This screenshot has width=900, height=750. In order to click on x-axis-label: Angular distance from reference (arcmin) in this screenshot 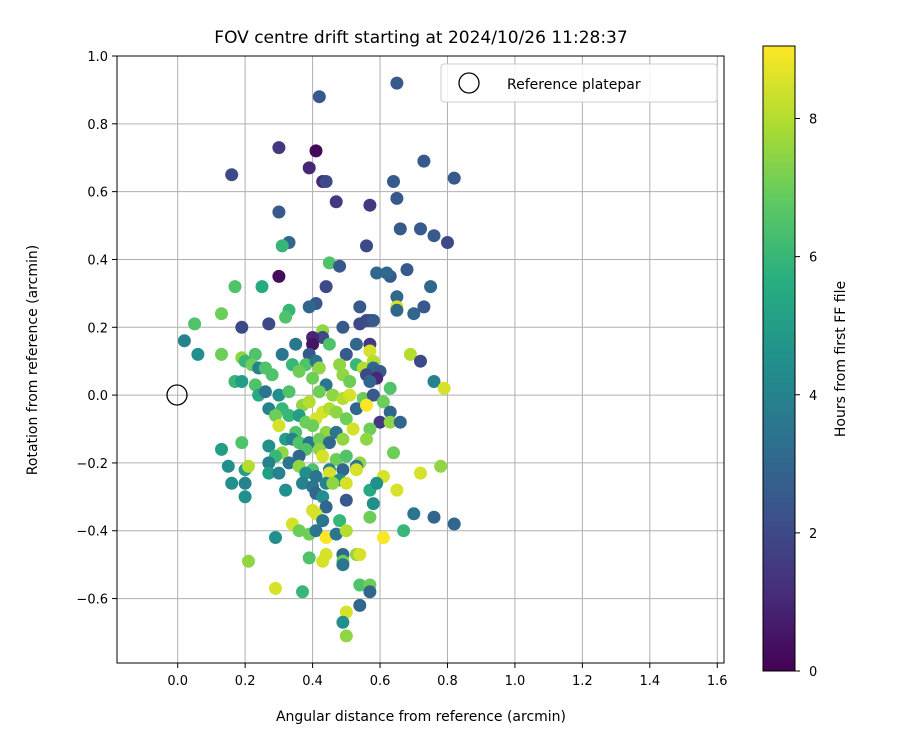, I will do `click(421, 717)`.